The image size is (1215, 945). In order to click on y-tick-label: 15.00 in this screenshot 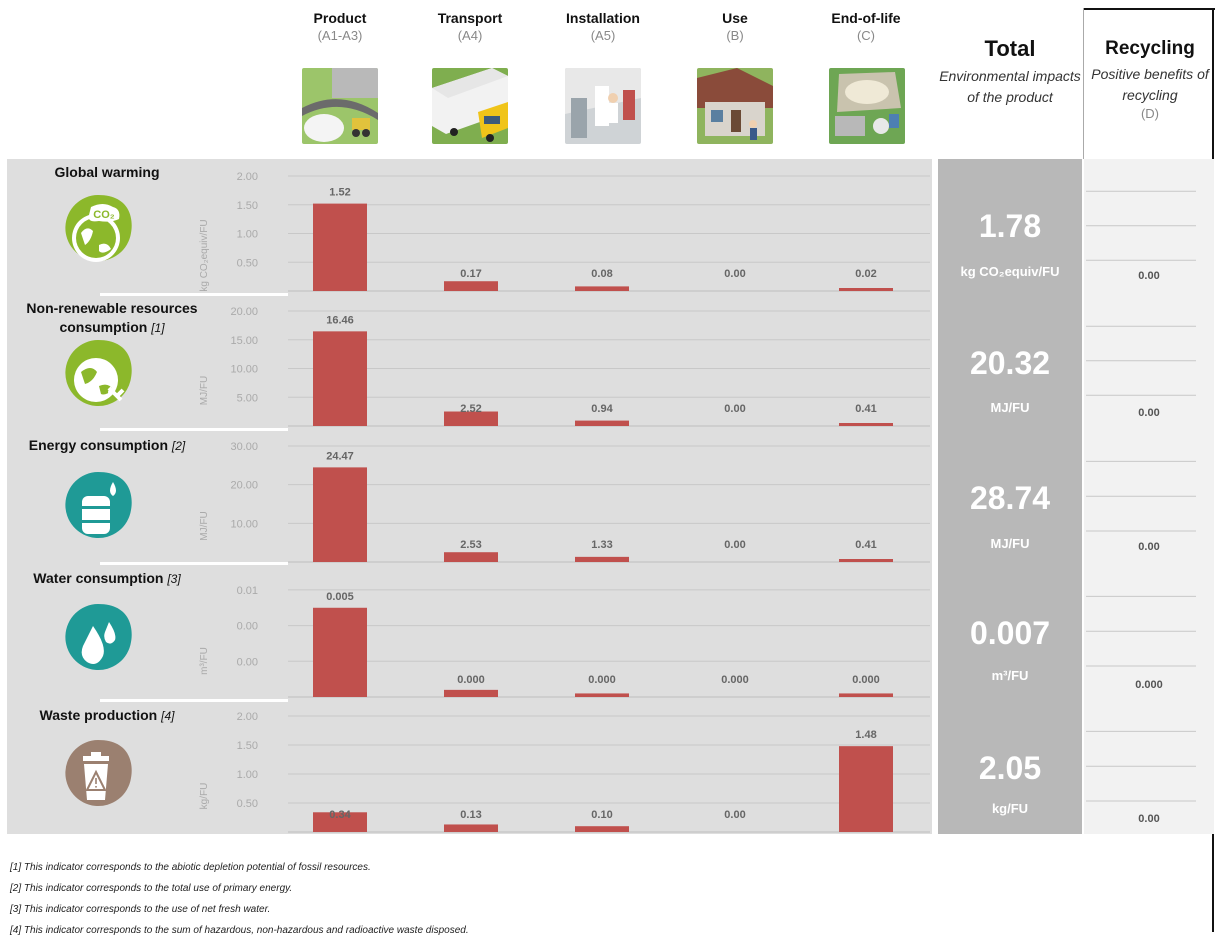, I will do `click(244, 341)`.